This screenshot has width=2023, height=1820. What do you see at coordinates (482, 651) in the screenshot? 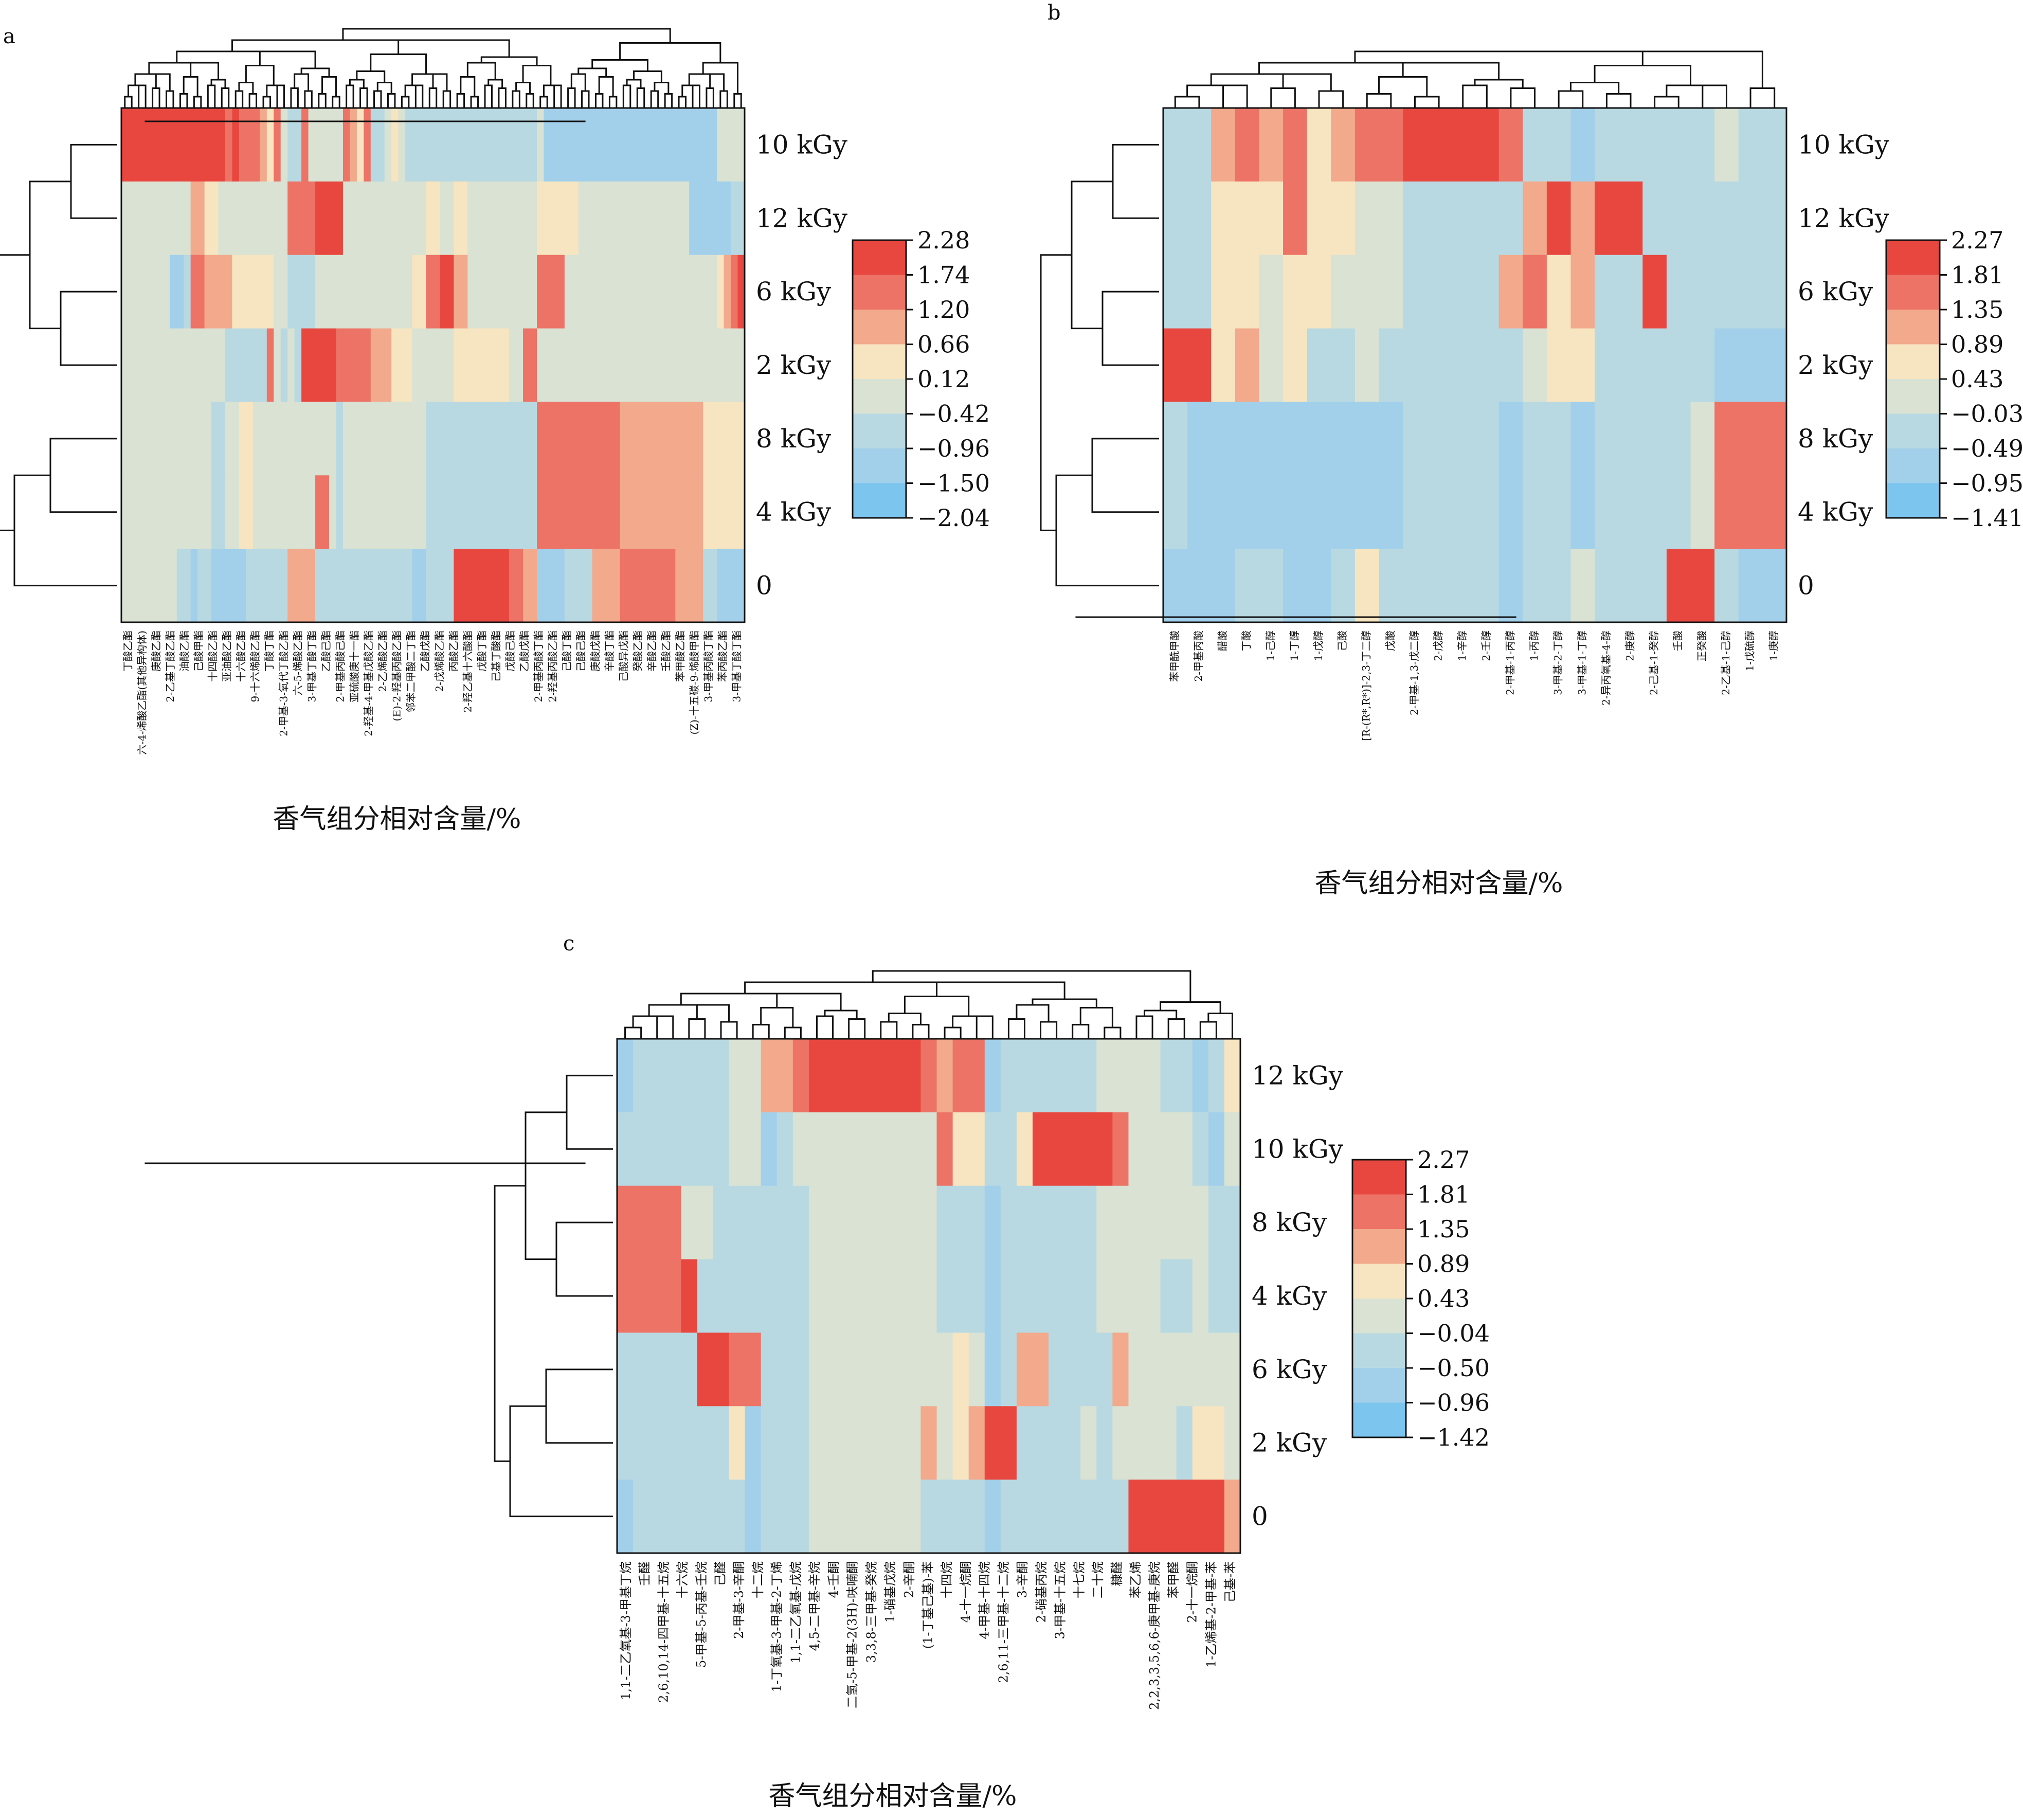
I see `column-label: 戊酸丁酯` at bounding box center [482, 651].